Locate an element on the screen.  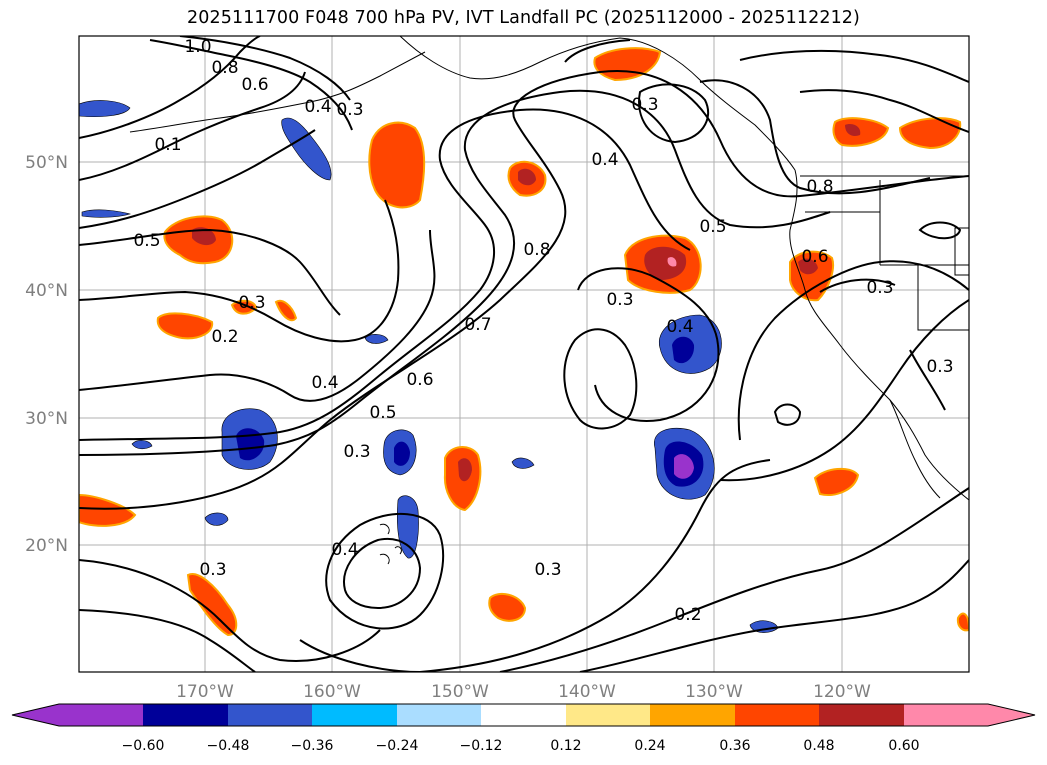
colorbar-label: −0.24 is located at coordinates (397, 746).